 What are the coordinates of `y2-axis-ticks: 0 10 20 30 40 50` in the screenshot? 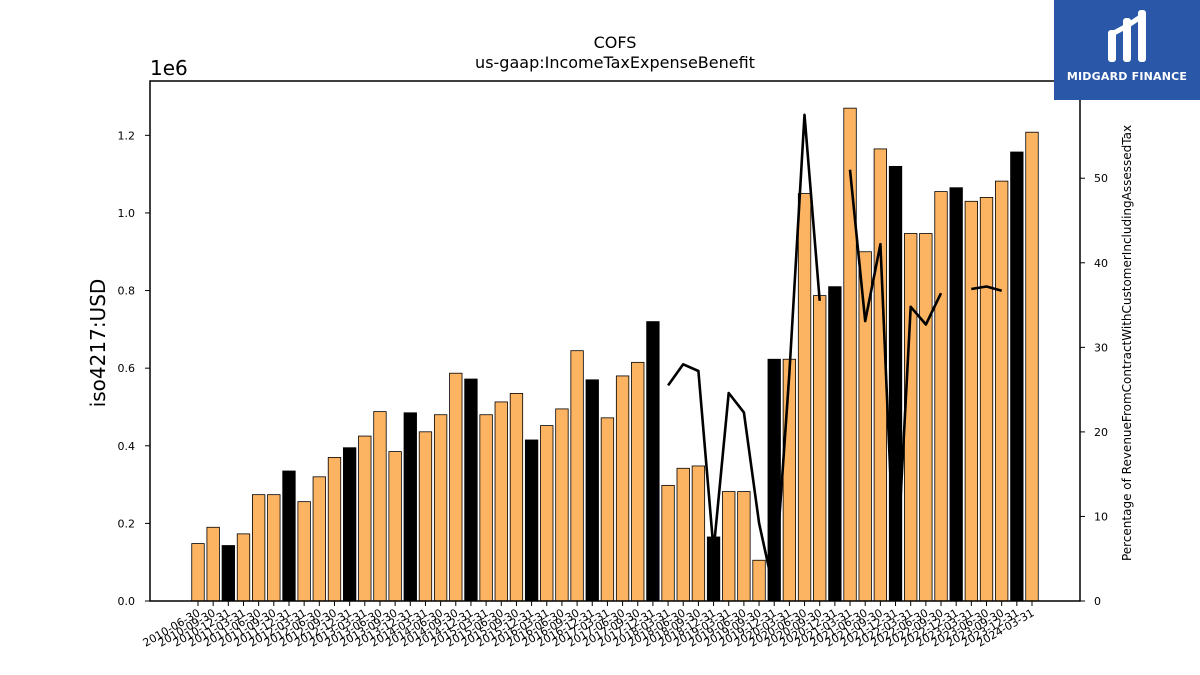 It's located at (1094, 390).